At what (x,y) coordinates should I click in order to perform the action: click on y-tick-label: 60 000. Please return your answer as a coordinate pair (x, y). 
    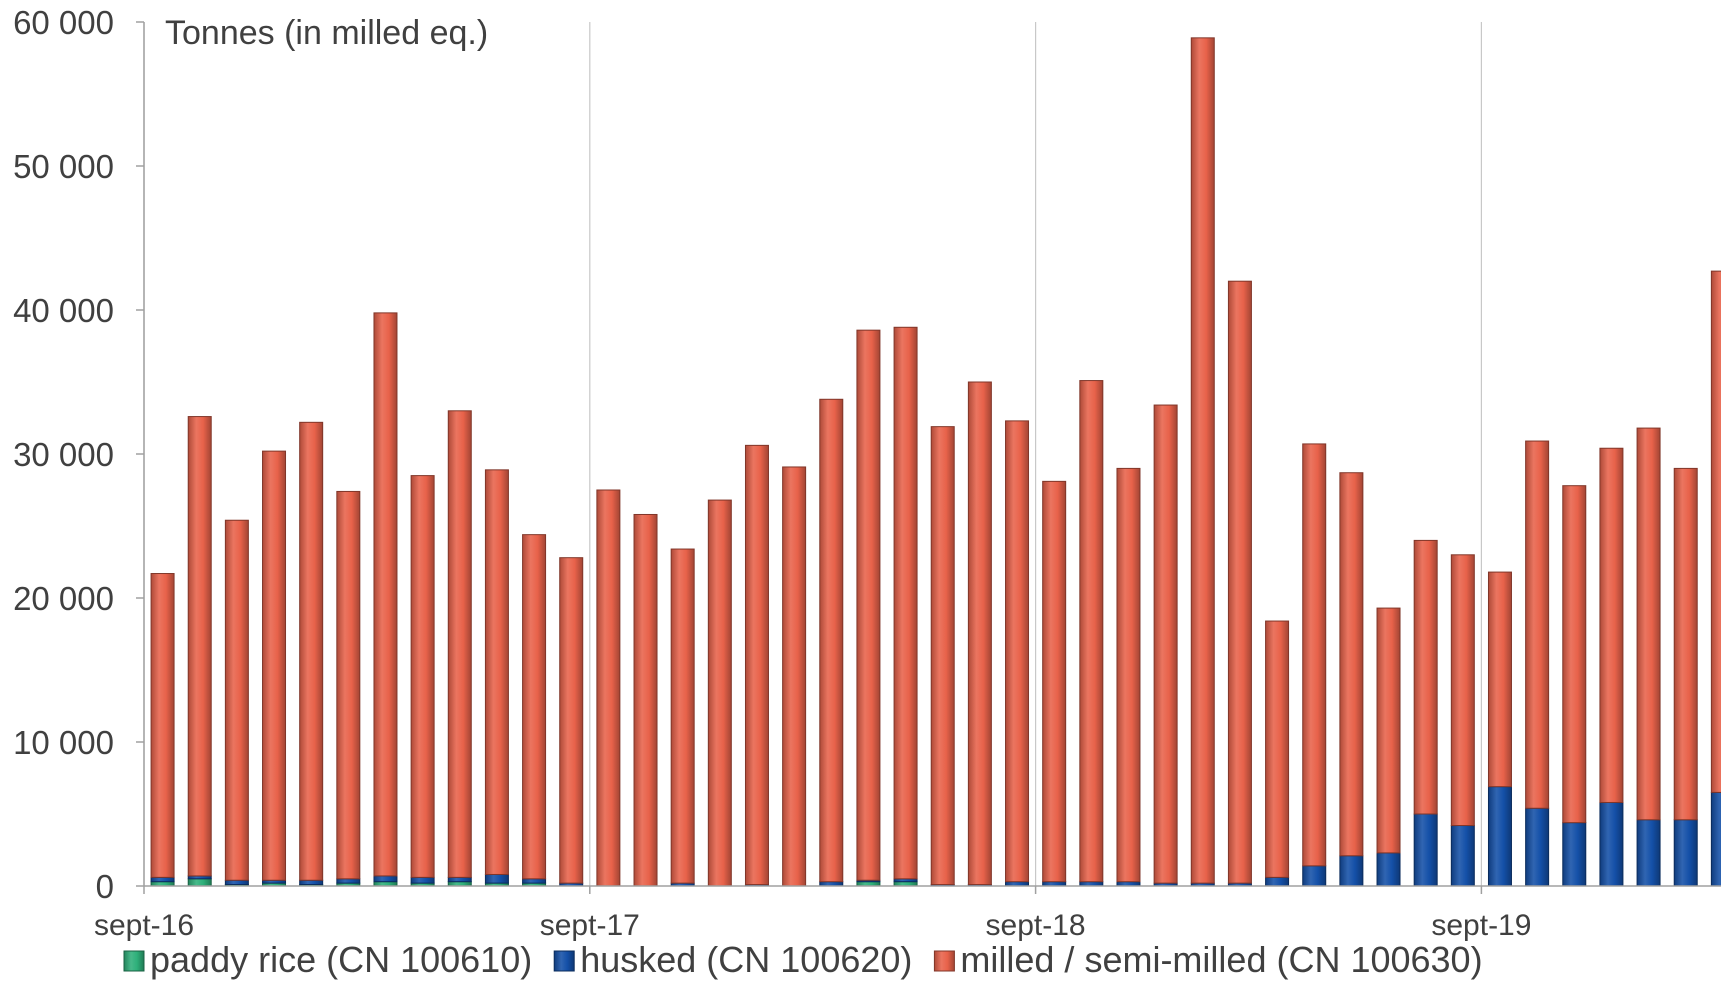
    Looking at the image, I should click on (63, 22).